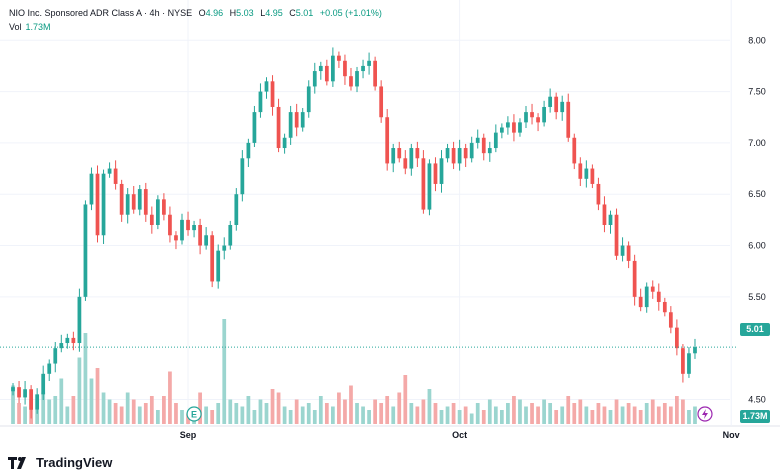 The width and height of the screenshot is (780, 470). What do you see at coordinates (350, 13) in the screenshot?
I see `change-value: +0.05 (+1.01%)` at bounding box center [350, 13].